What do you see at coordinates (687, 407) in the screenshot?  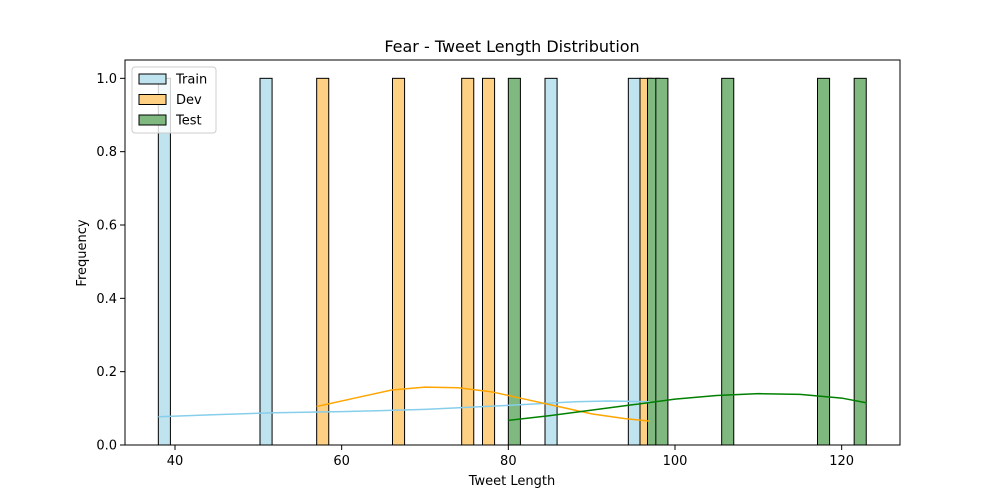 I see `kde-line-test` at bounding box center [687, 407].